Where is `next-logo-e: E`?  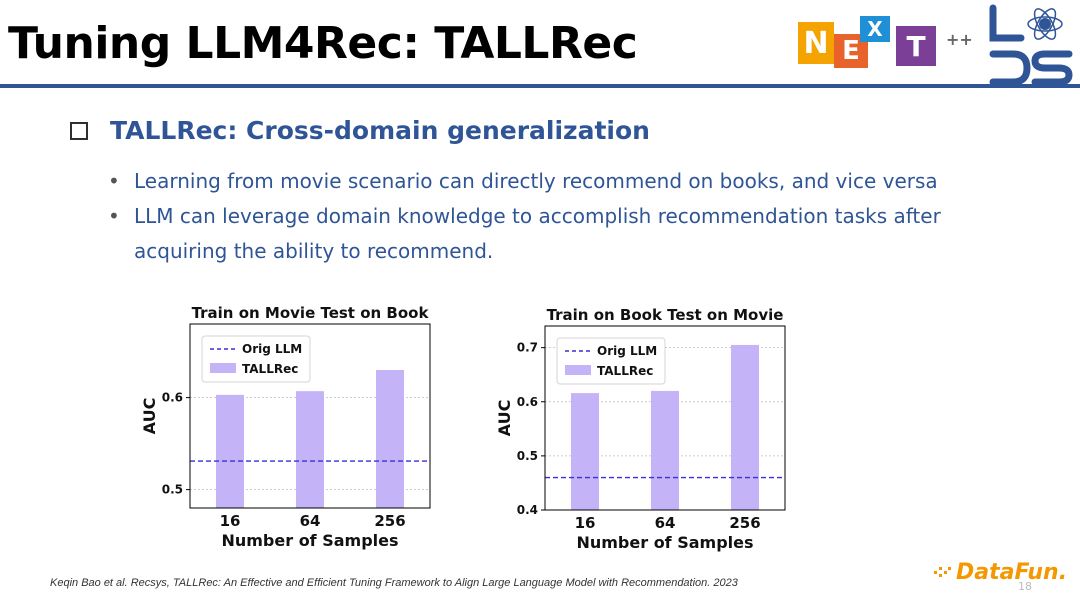
next-logo-e: E is located at coordinates (851, 51).